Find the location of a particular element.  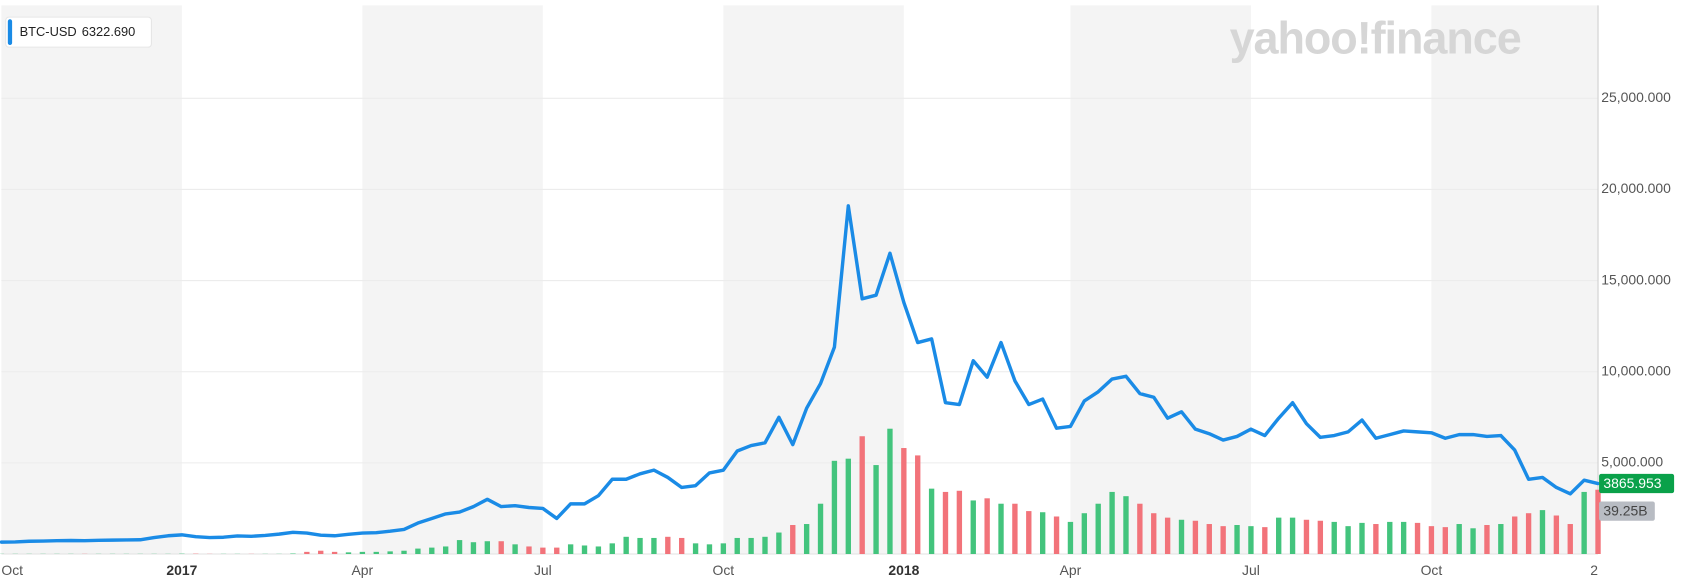

legend: BTC-USD 6322.690 is located at coordinates (78, 32).